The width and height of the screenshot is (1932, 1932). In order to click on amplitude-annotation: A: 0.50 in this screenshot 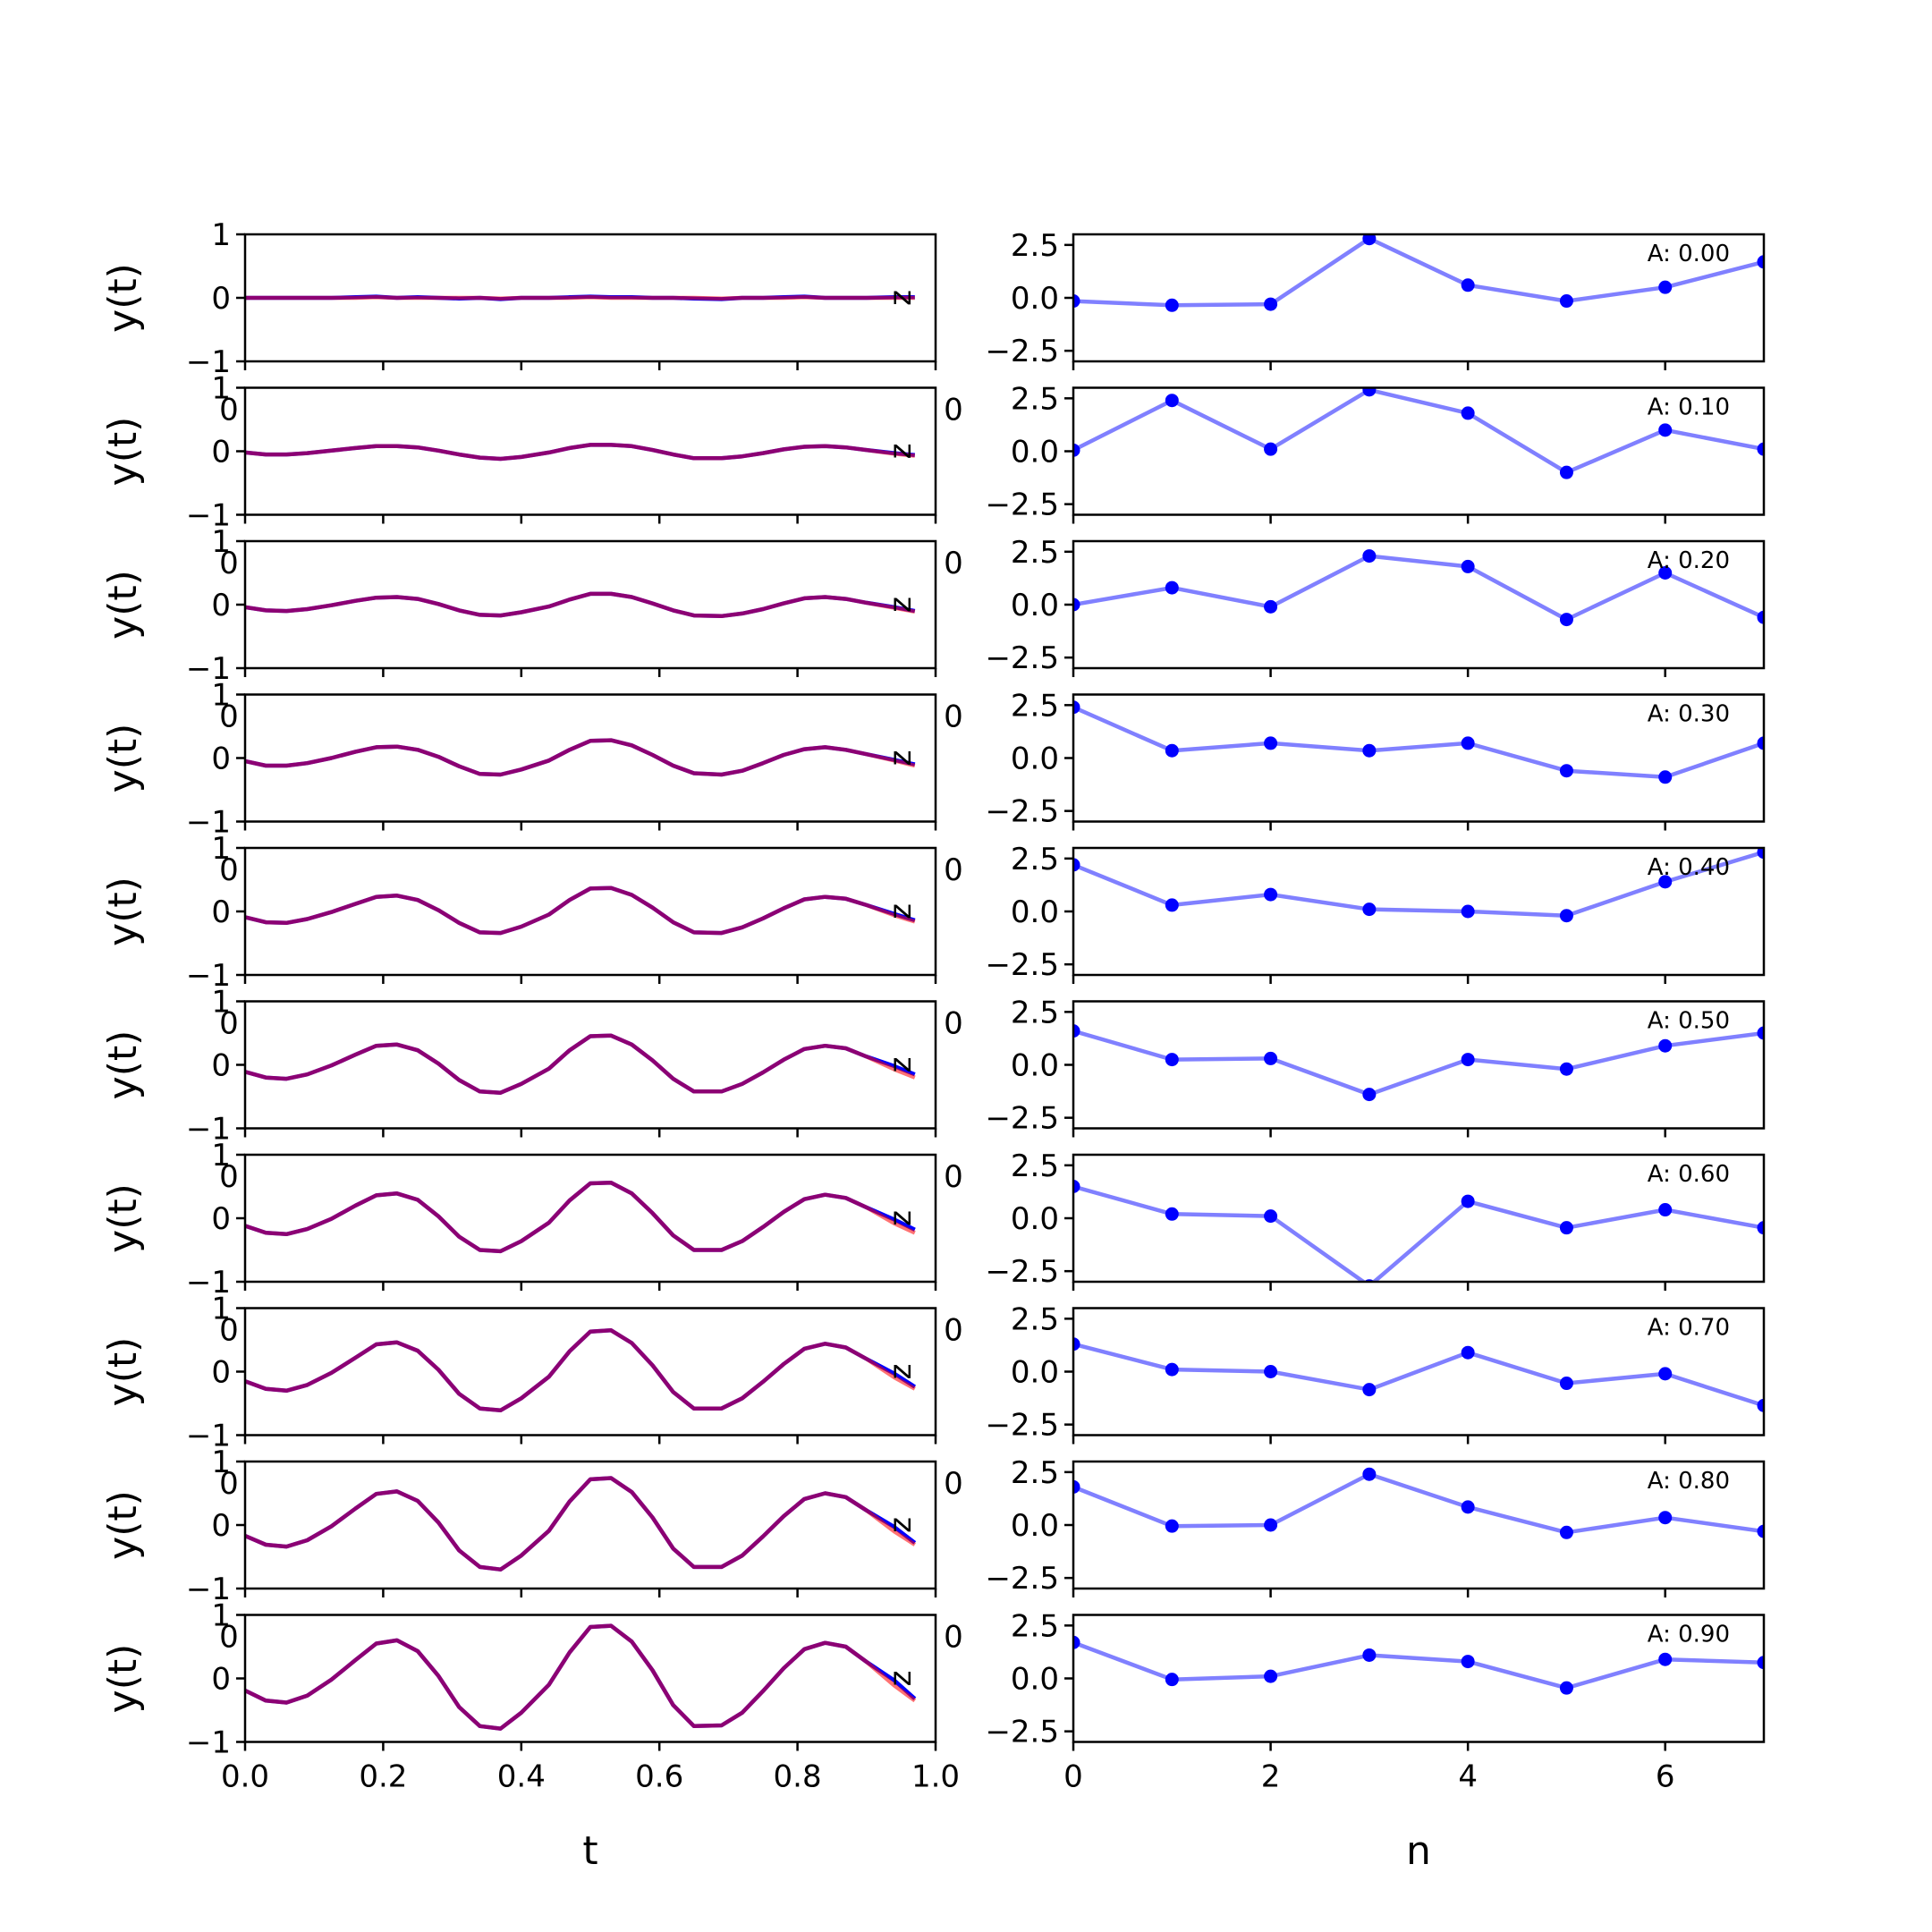, I will do `click(1689, 1021)`.